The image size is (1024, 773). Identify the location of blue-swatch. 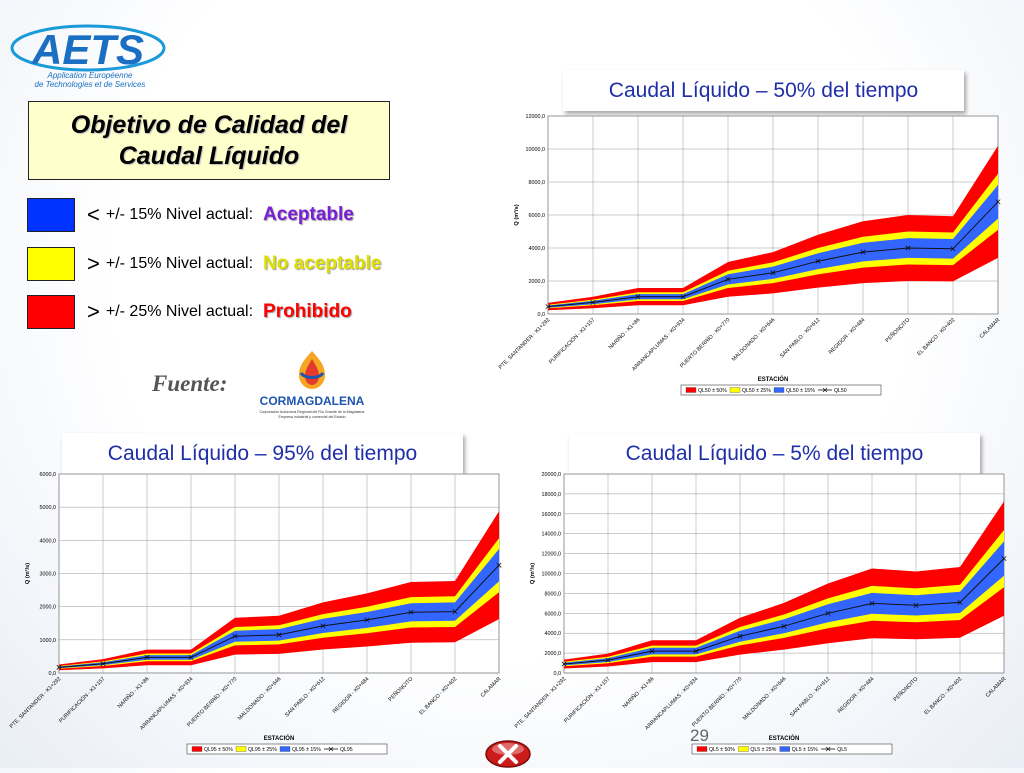
(51, 215).